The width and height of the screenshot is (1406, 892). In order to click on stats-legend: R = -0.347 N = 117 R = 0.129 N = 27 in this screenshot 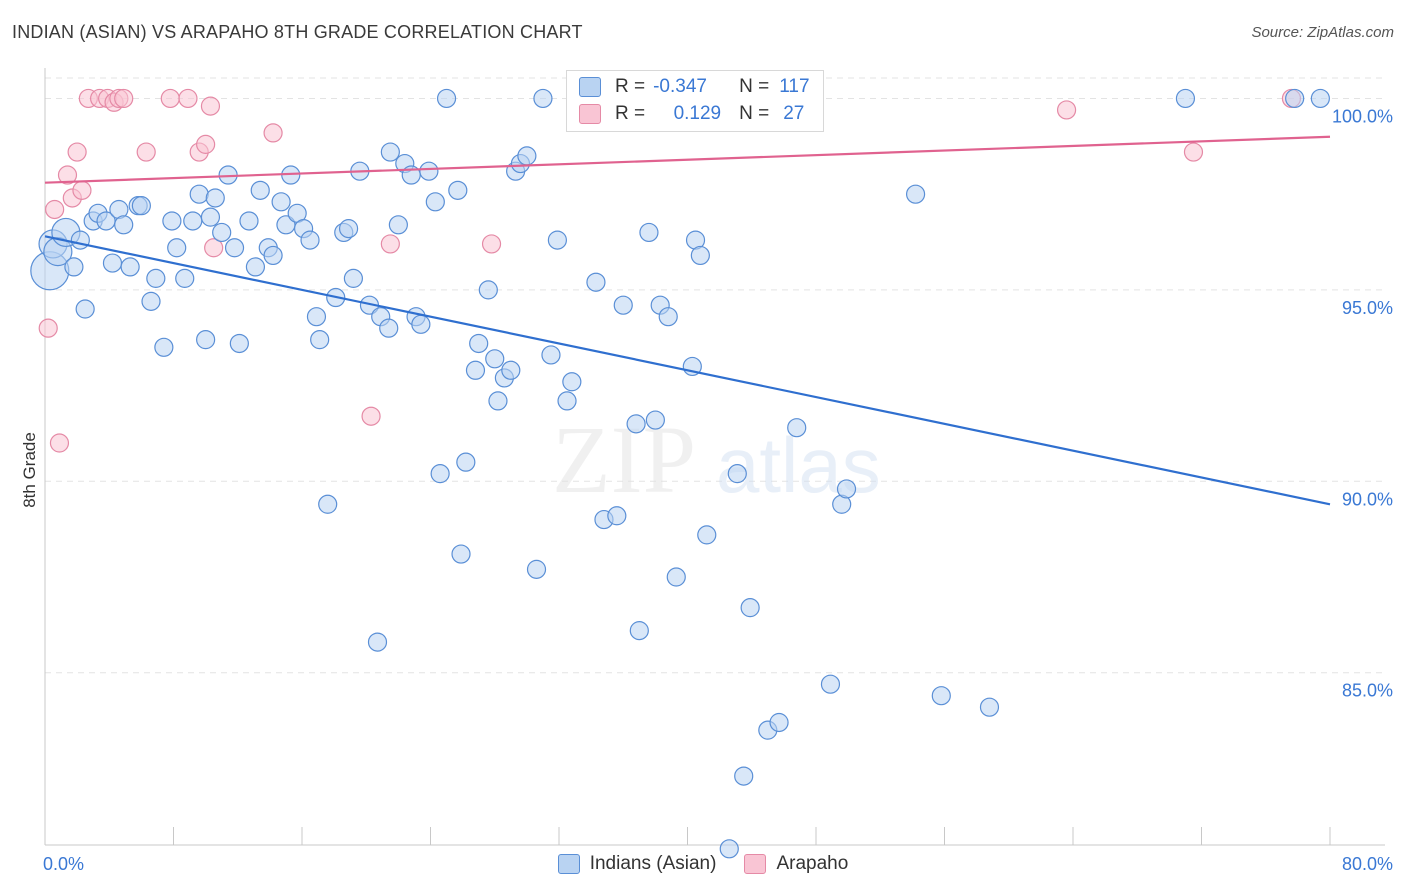, I will do `click(695, 101)`.